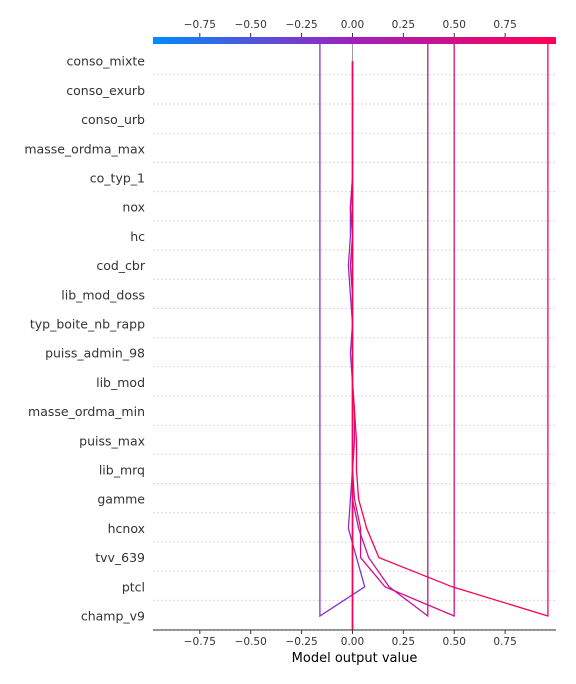  Describe the element at coordinates (122, 470) in the screenshot. I see `feature-label: lib_mrq` at that location.